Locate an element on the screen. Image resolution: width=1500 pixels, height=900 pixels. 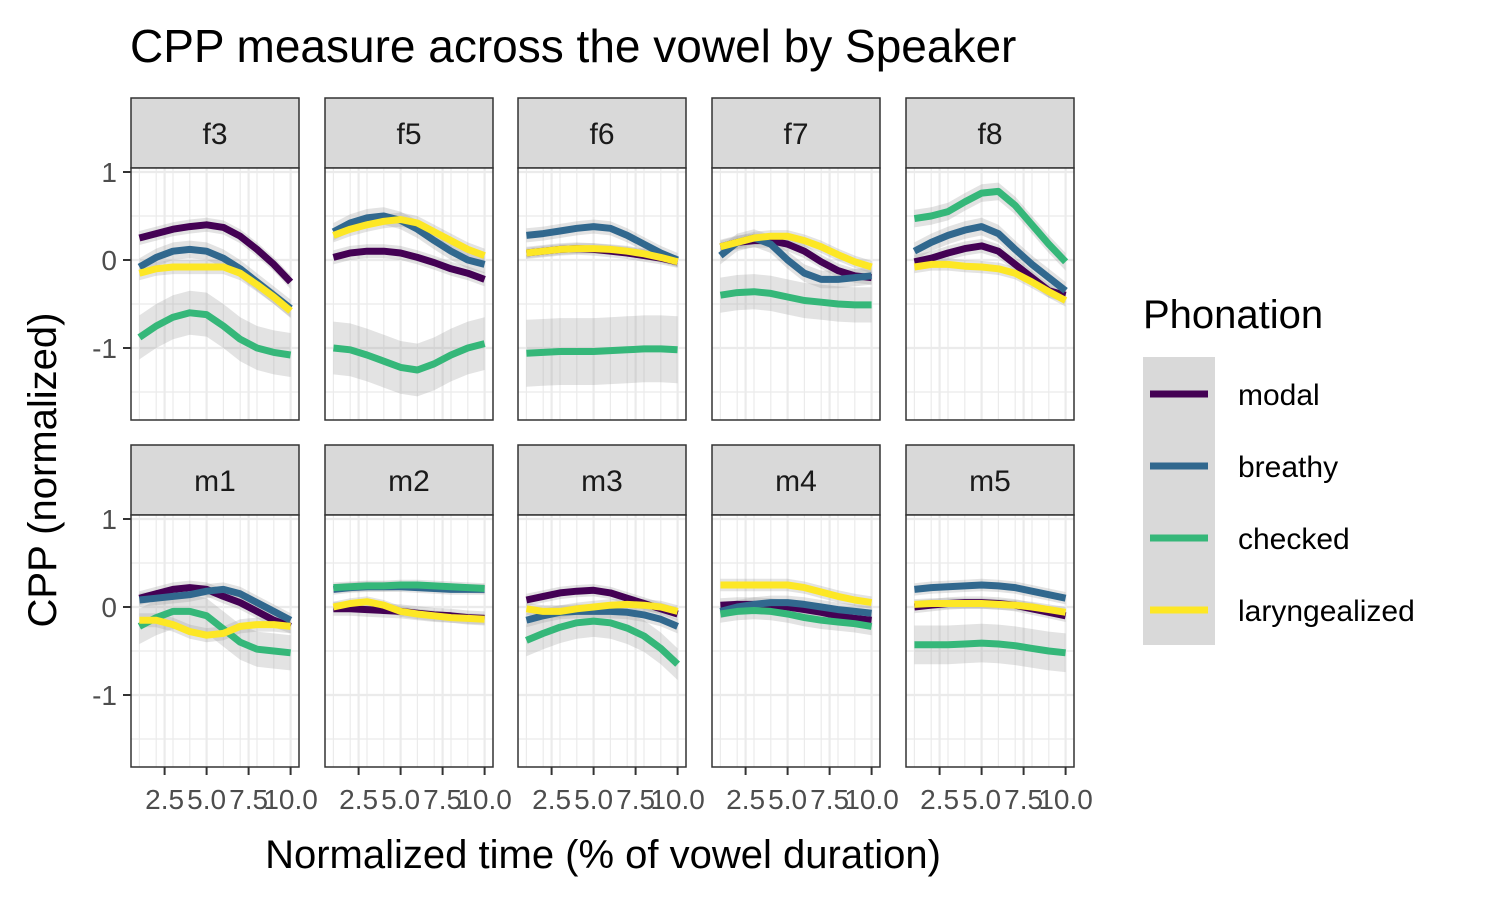
series-line-f8-laryngealized is located at coordinates (990, 282).